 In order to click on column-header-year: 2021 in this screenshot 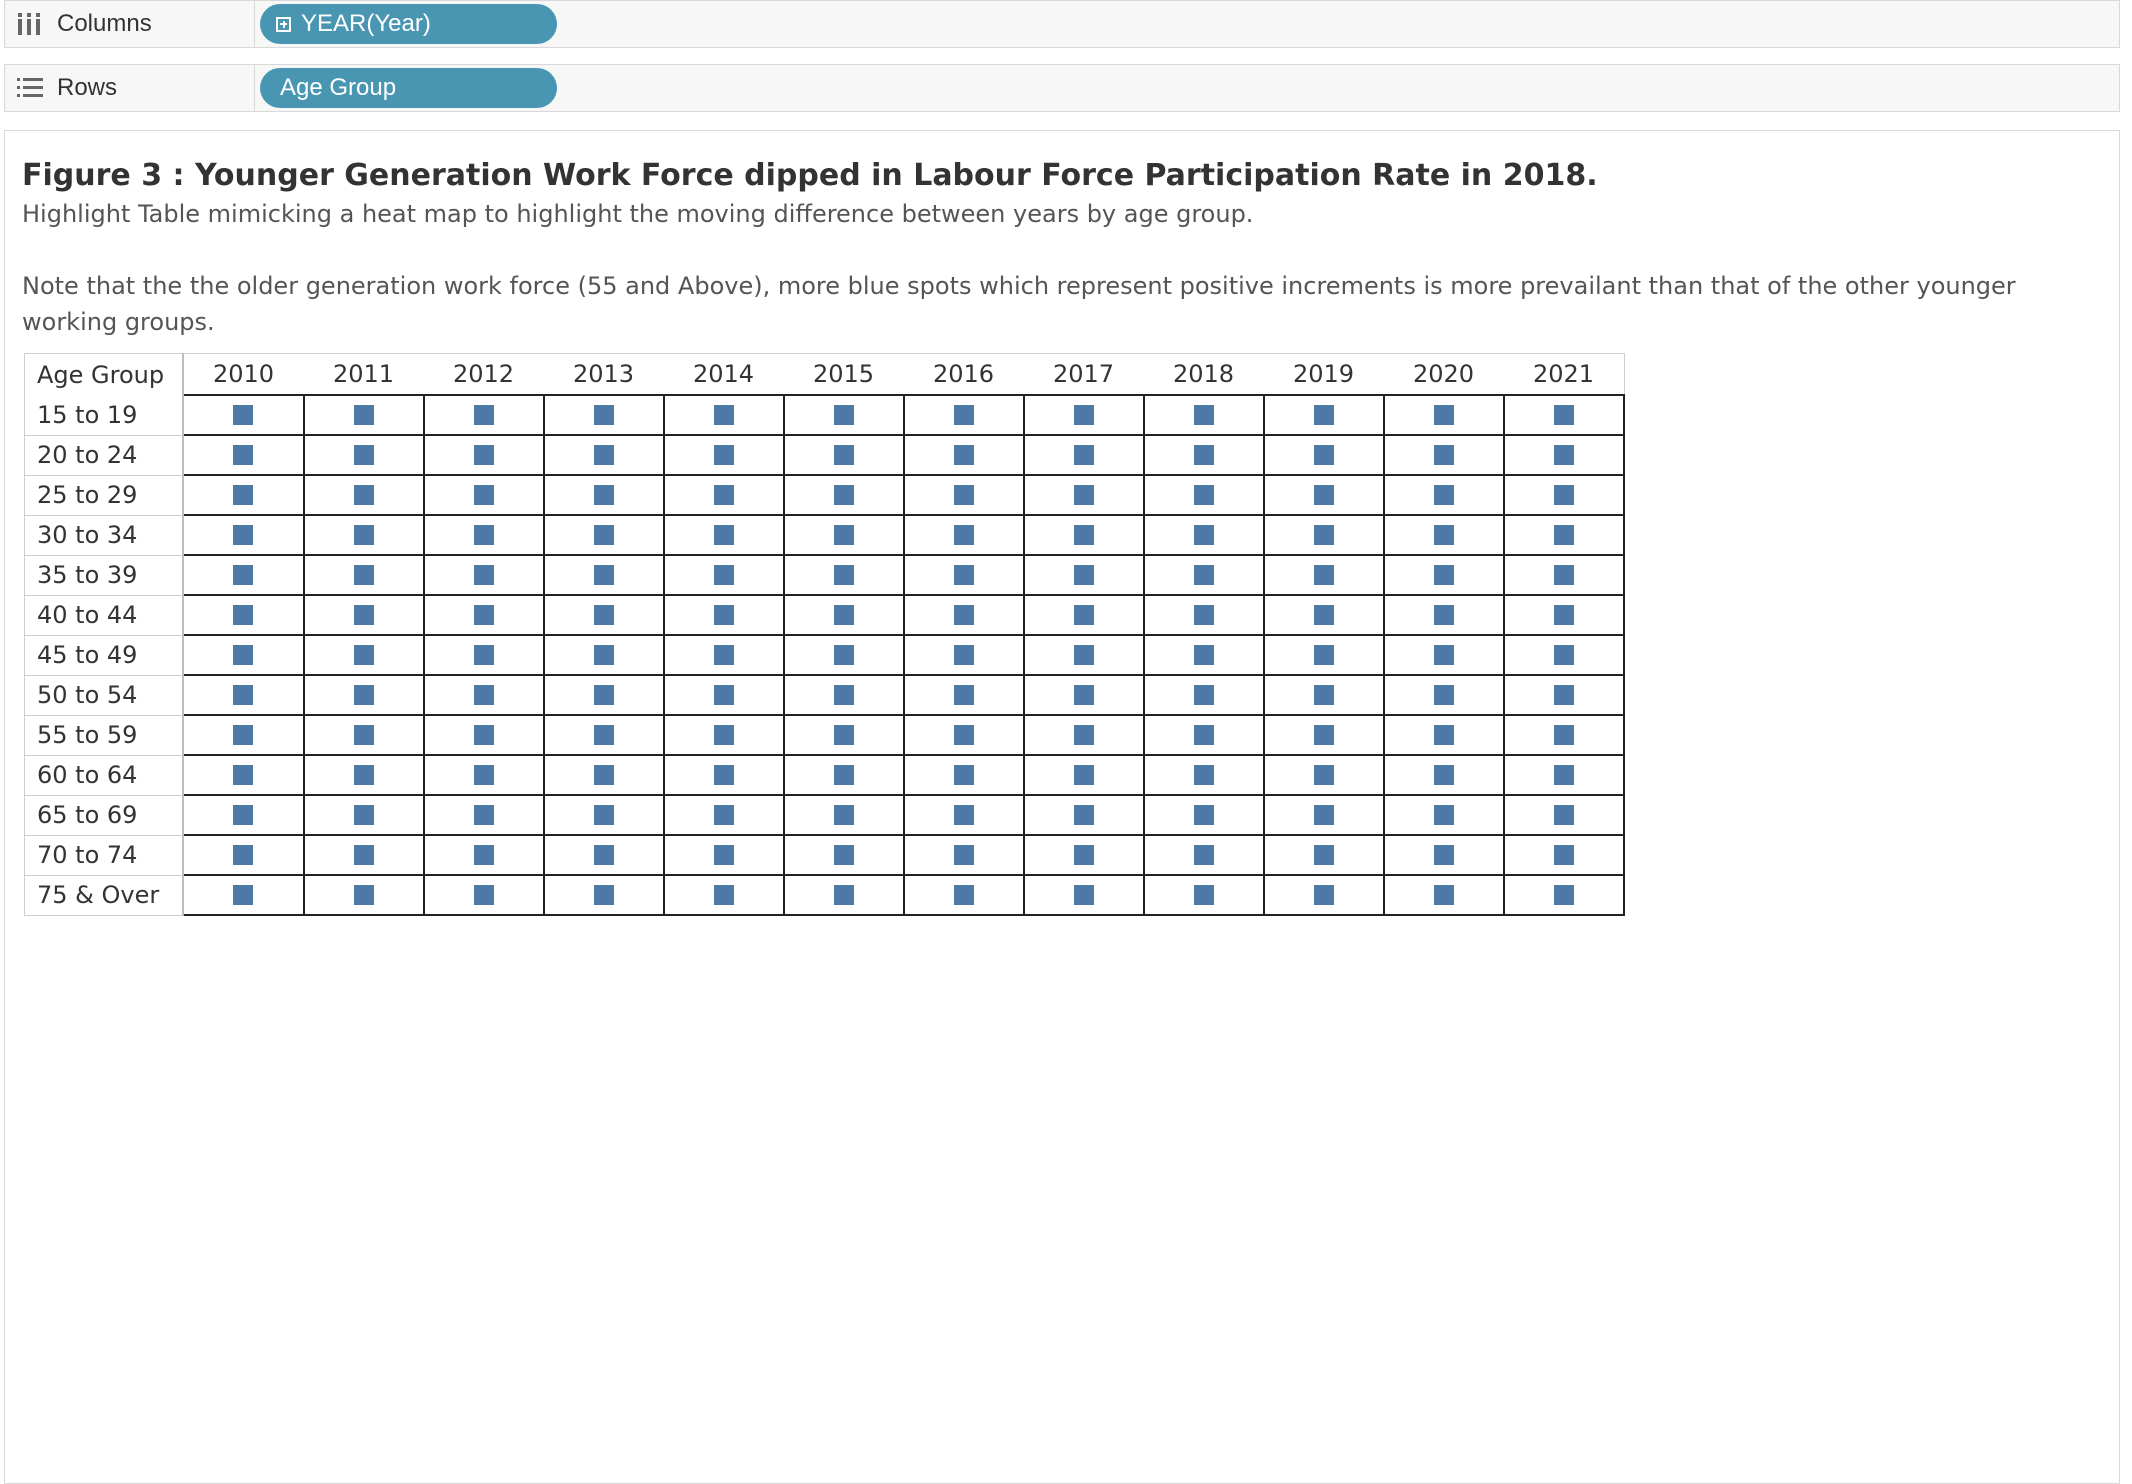, I will do `click(1564, 374)`.